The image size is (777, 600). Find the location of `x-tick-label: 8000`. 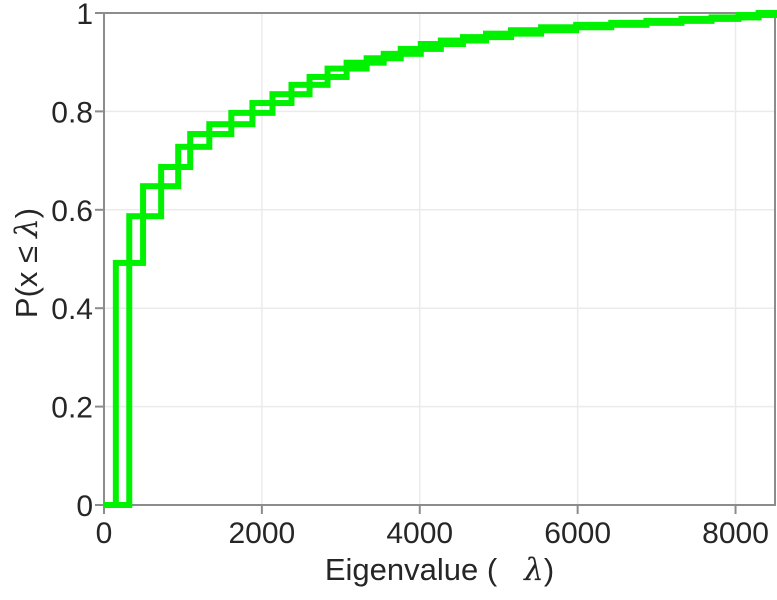

x-tick-label: 8000 is located at coordinates (735, 533).